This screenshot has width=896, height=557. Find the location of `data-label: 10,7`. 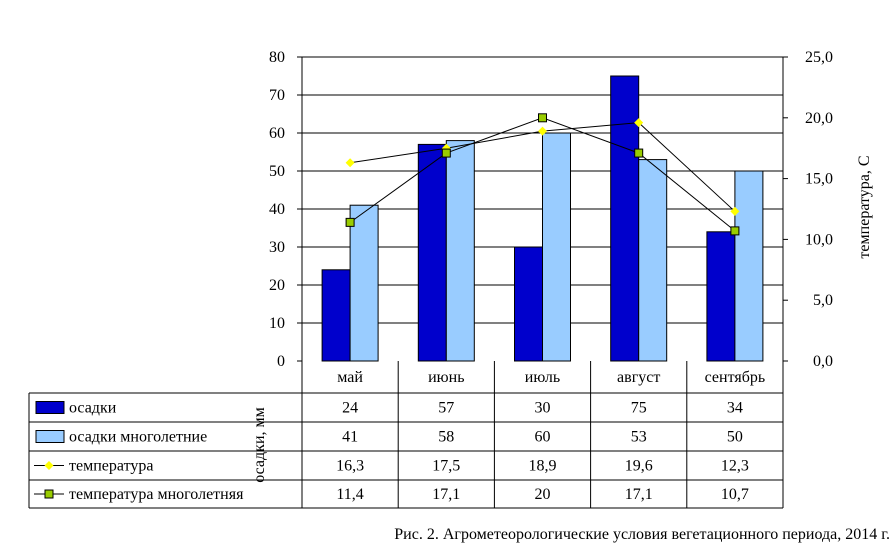

data-label: 10,7 is located at coordinates (735, 494).